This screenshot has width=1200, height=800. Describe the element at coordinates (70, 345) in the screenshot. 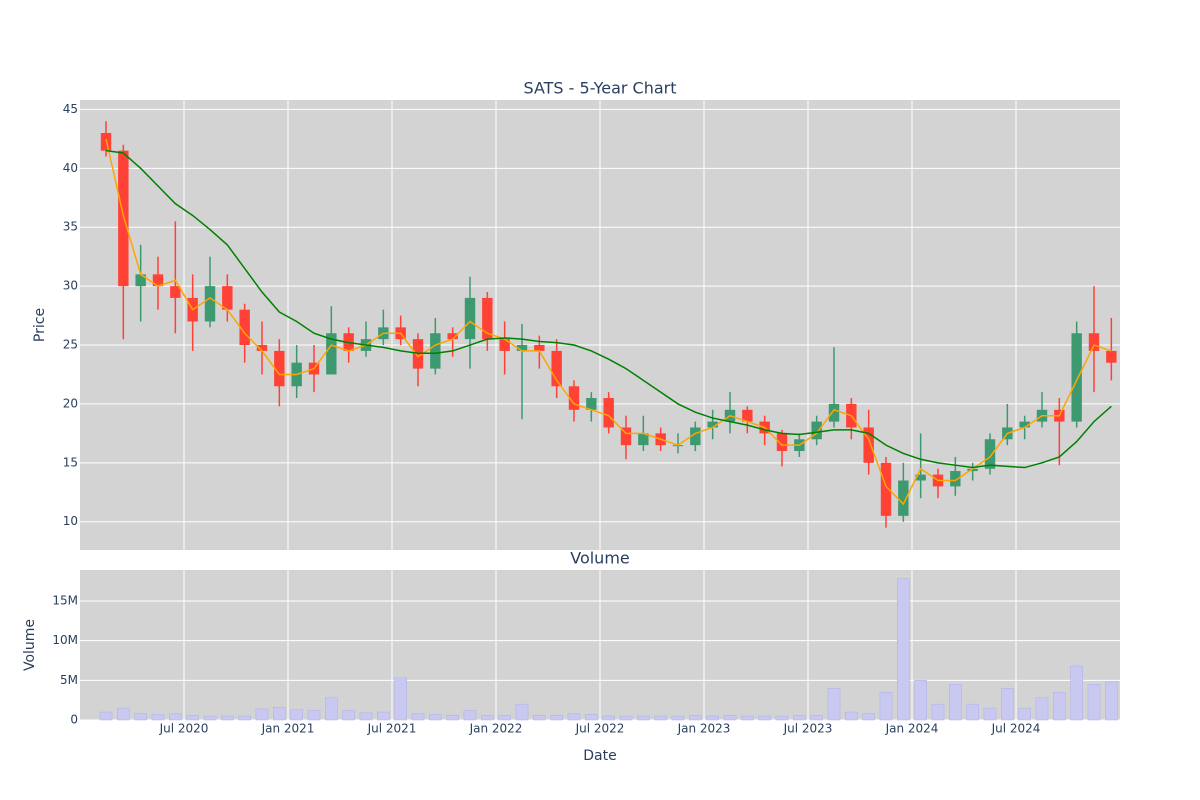

I see `y-tick-label: 25` at that location.